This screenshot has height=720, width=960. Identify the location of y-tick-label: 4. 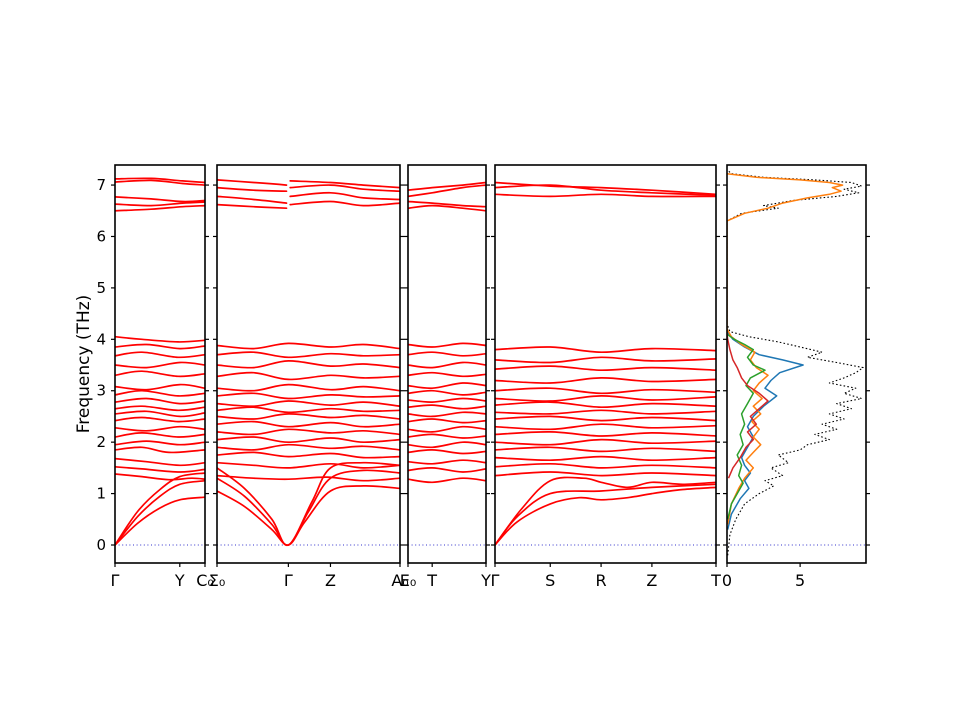
(101, 339).